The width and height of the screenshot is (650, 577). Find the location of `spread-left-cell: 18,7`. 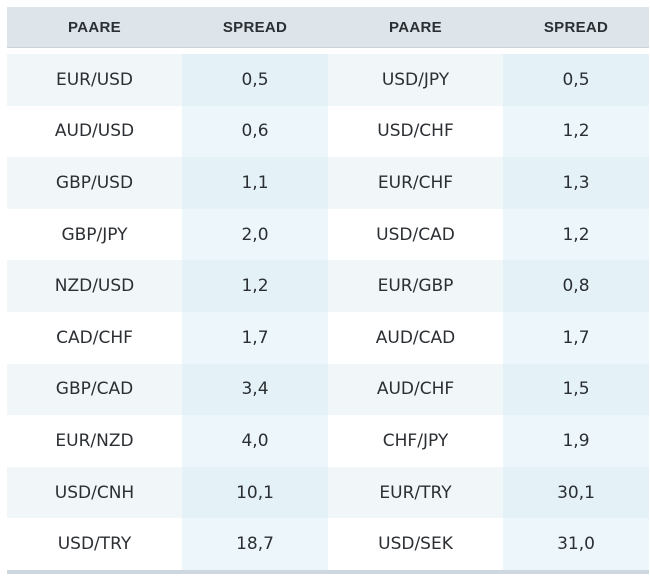

spread-left-cell: 18,7 is located at coordinates (255, 544).